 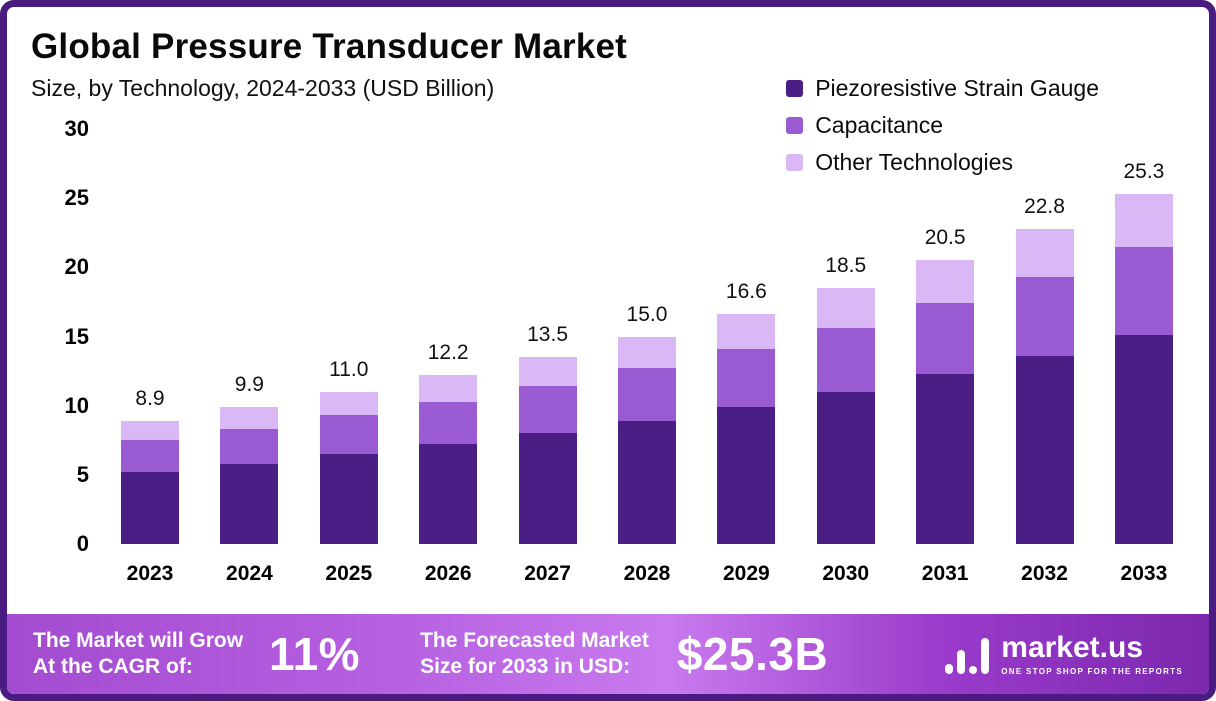 What do you see at coordinates (448, 573) in the screenshot?
I see `x-tick-label: 2026` at bounding box center [448, 573].